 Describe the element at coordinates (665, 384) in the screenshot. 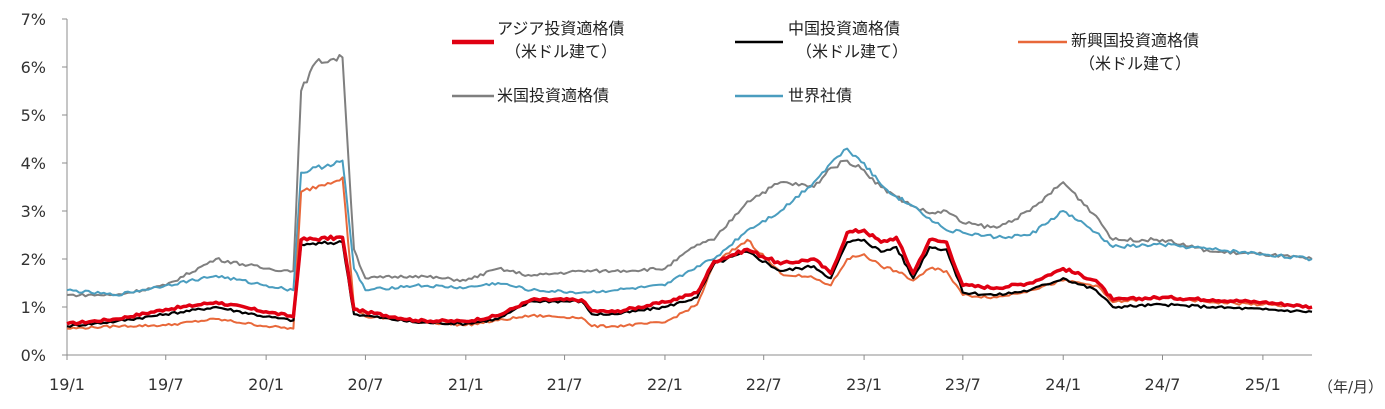

I see `x-tick-label: 22/1` at that location.